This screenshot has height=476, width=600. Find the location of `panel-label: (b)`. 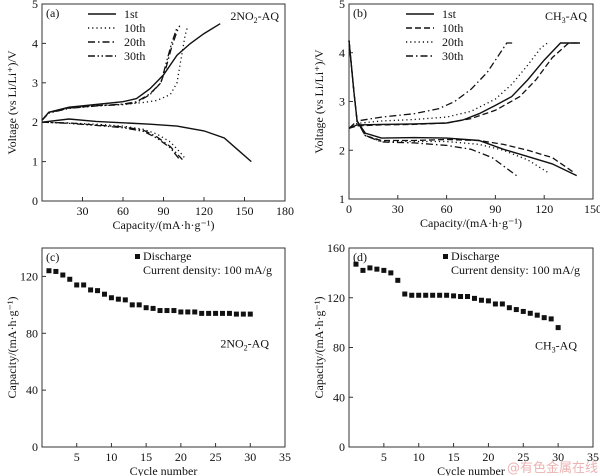

panel-label: (b) is located at coordinates (360, 13).